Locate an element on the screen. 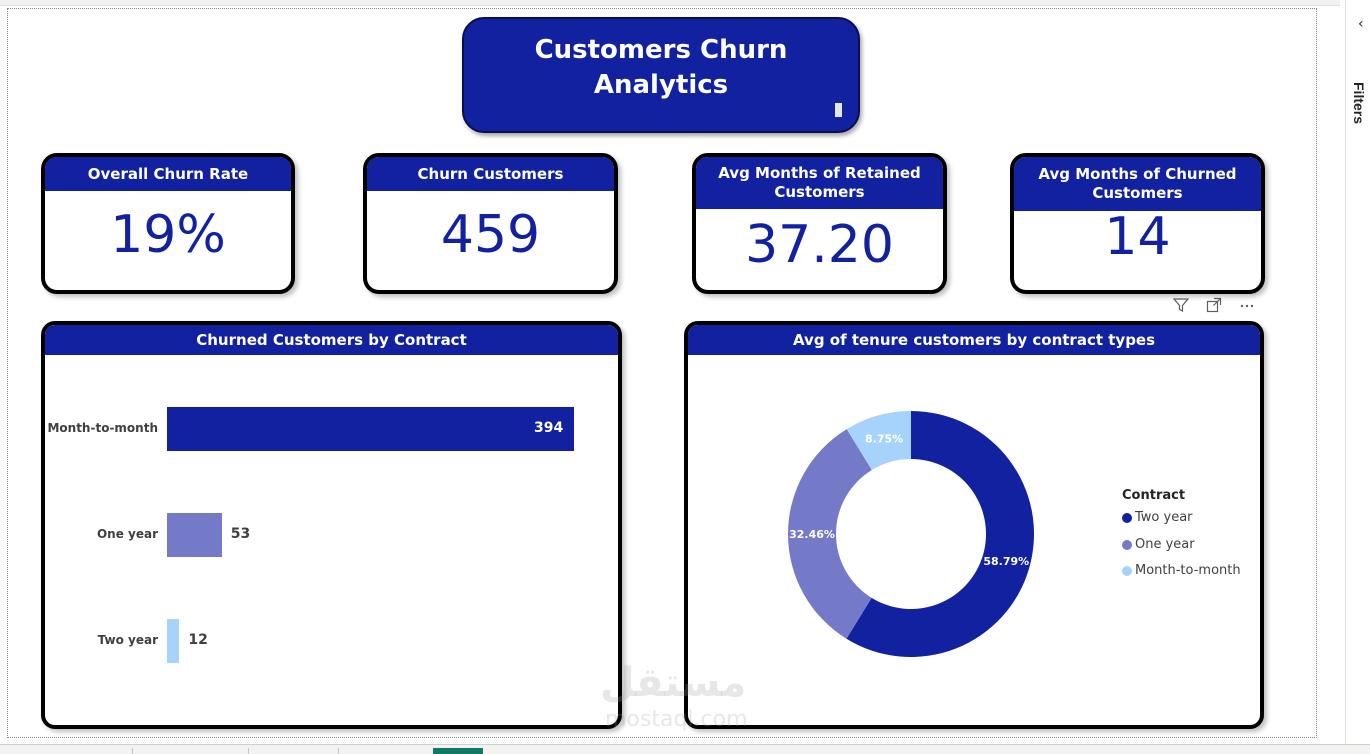  kpi-value: 19% is located at coordinates (168, 235).